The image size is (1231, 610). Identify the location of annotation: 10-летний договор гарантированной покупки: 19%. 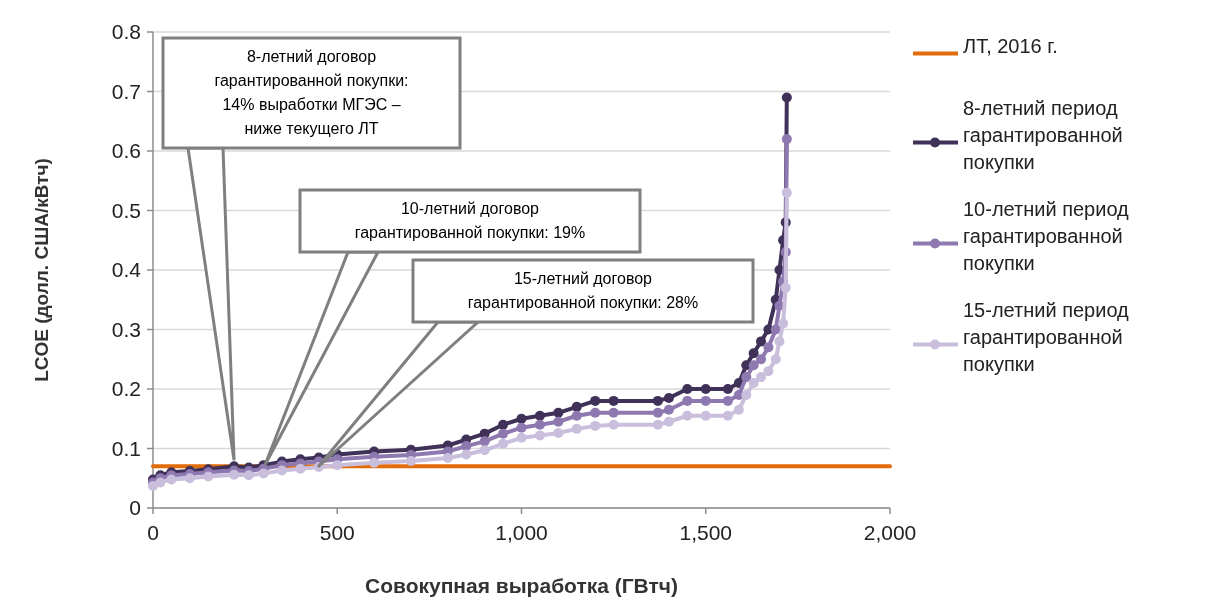
(470, 220).